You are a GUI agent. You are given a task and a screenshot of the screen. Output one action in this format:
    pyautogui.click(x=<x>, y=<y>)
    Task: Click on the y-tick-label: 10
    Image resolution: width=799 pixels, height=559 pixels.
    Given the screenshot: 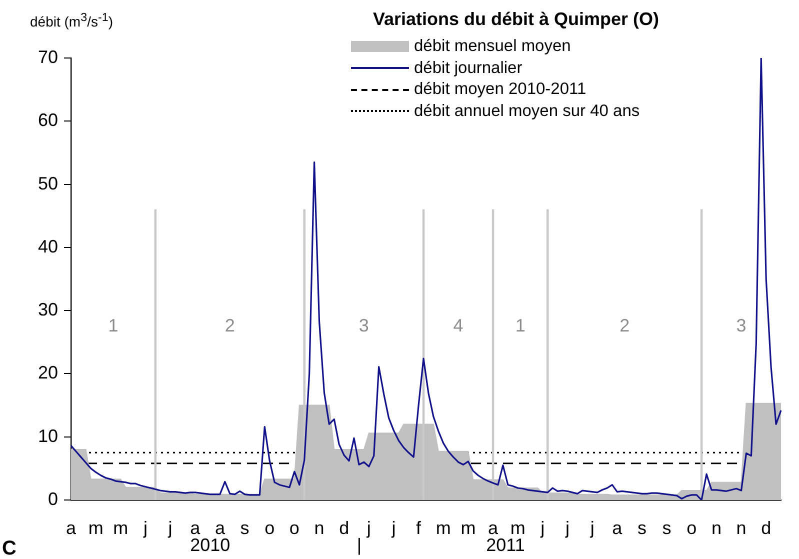 What is the action you would take?
    pyautogui.click(x=48, y=436)
    